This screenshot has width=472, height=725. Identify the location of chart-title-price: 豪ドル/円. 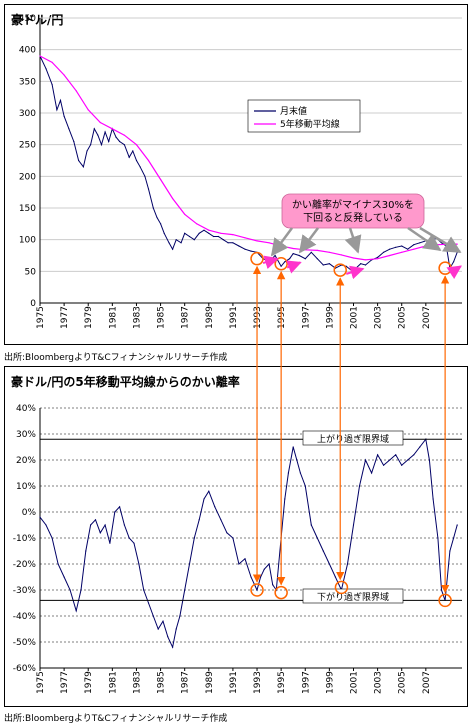
(37, 20).